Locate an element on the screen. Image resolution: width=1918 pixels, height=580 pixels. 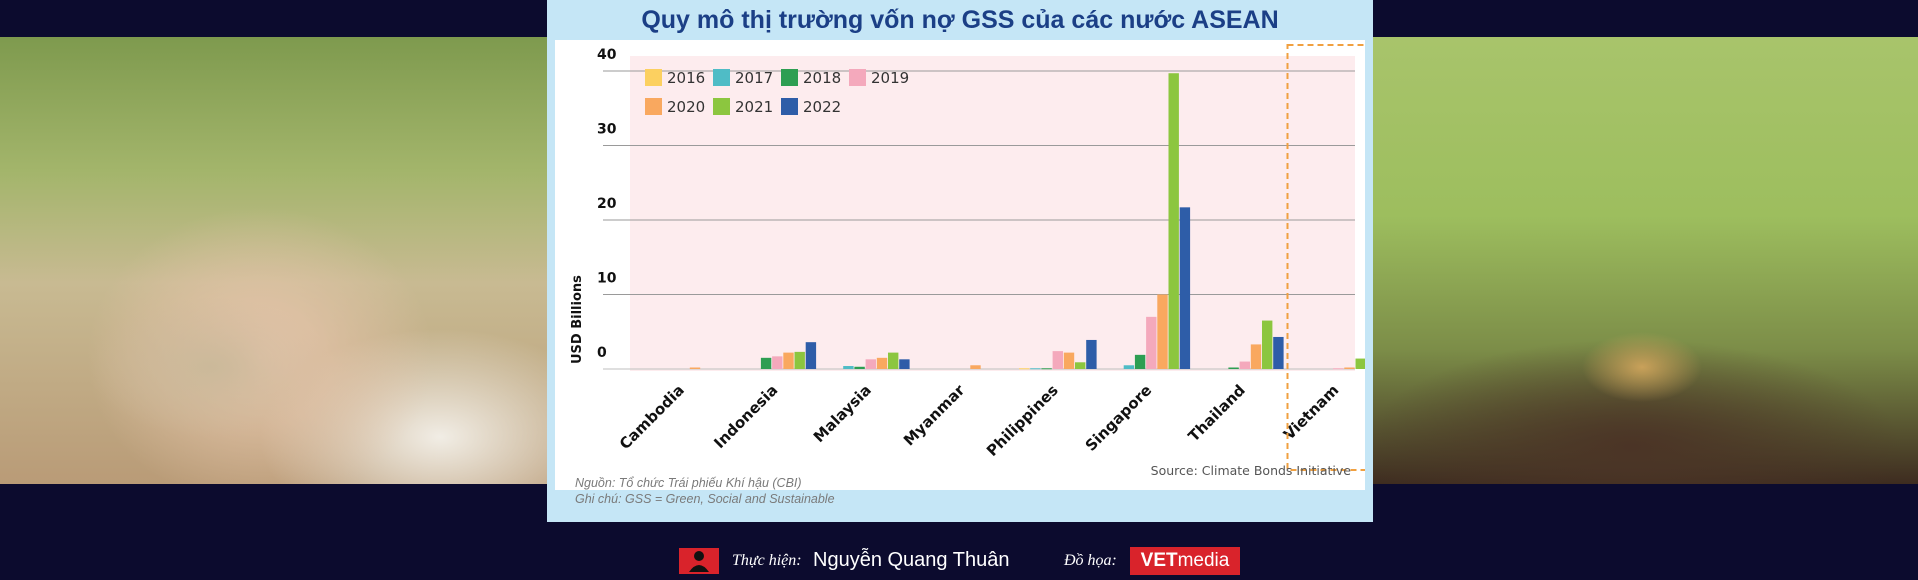
legend-swatch-2017 is located at coordinates (721, 77).